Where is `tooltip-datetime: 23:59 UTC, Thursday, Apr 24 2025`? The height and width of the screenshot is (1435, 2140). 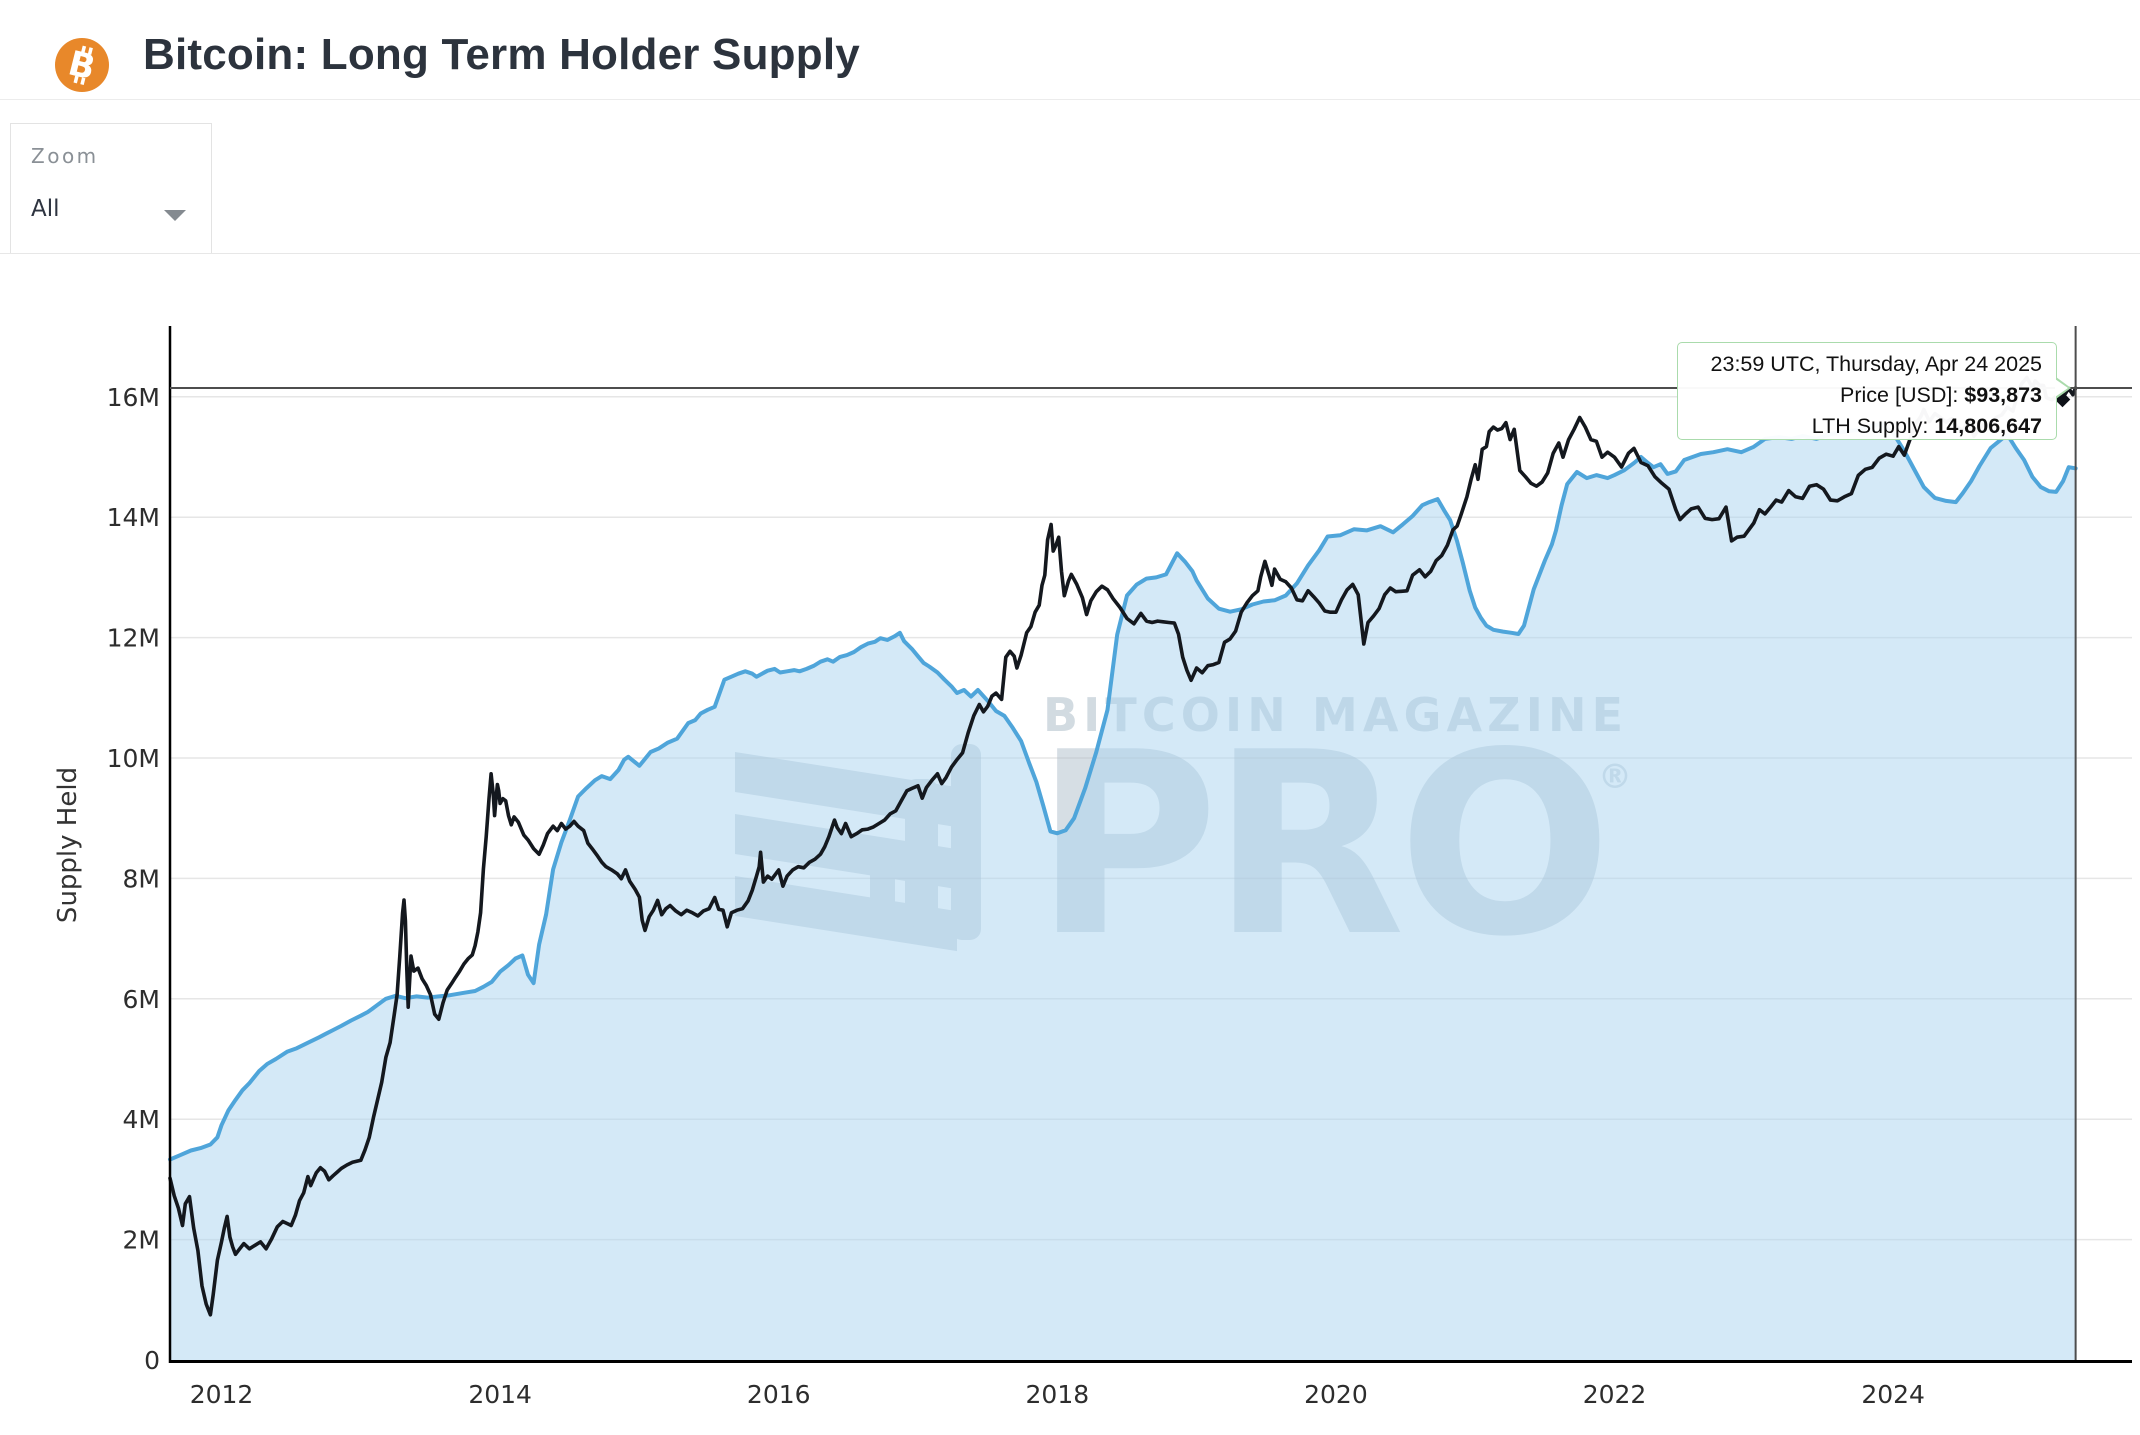 tooltip-datetime: 23:59 UTC, Thursday, Apr 24 2025 is located at coordinates (1876, 364).